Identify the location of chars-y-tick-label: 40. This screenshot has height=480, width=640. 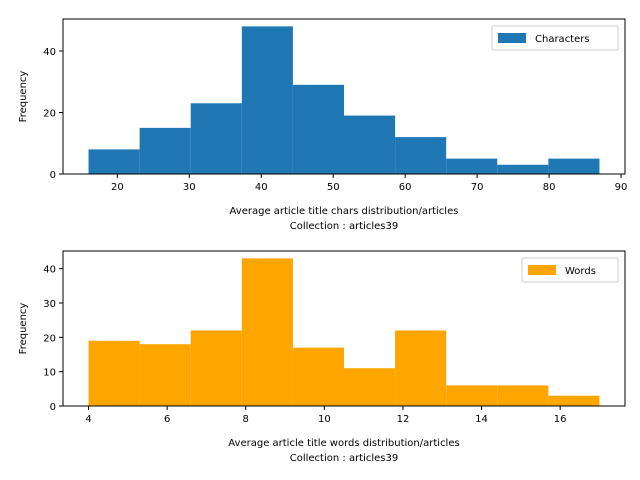
(49, 52).